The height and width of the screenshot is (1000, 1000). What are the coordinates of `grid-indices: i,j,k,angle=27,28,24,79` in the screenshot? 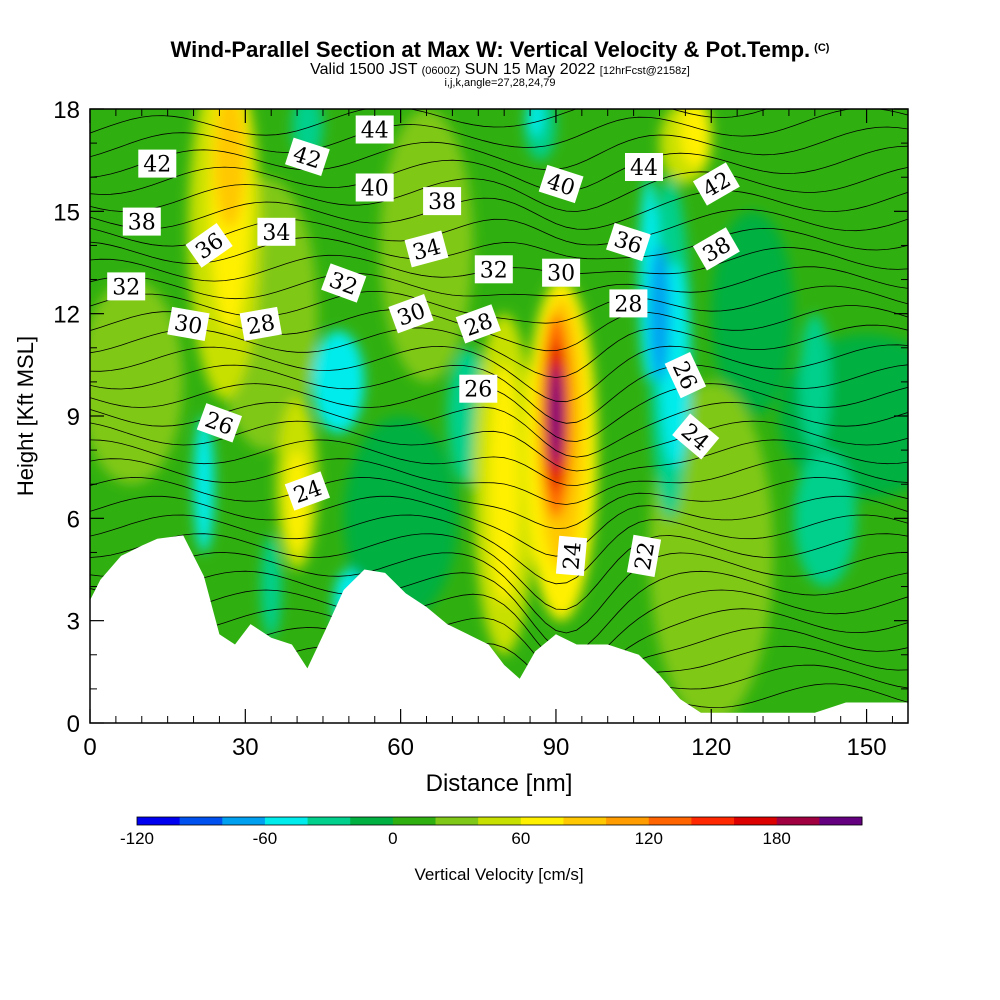 It's located at (500, 83).